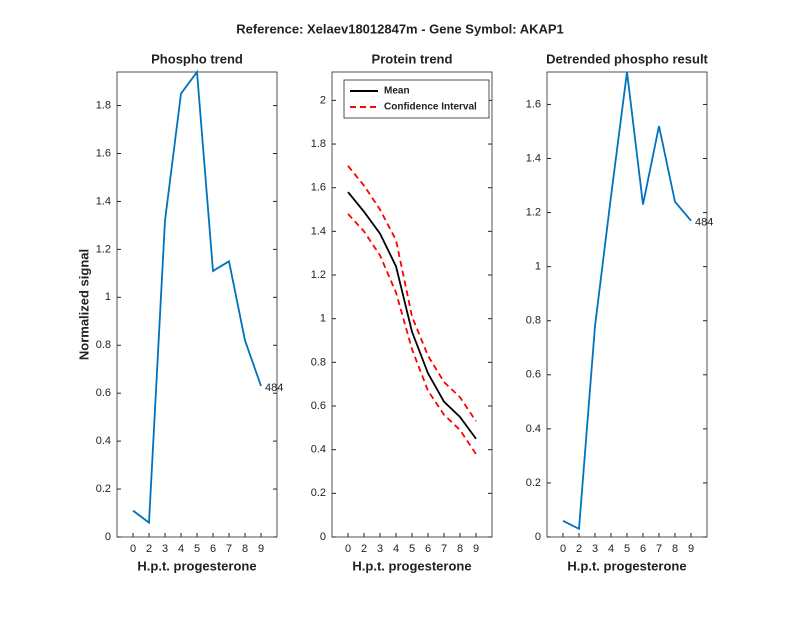 The height and width of the screenshot is (618, 800). I want to click on legend-label: Confidence Interval, so click(430, 107).